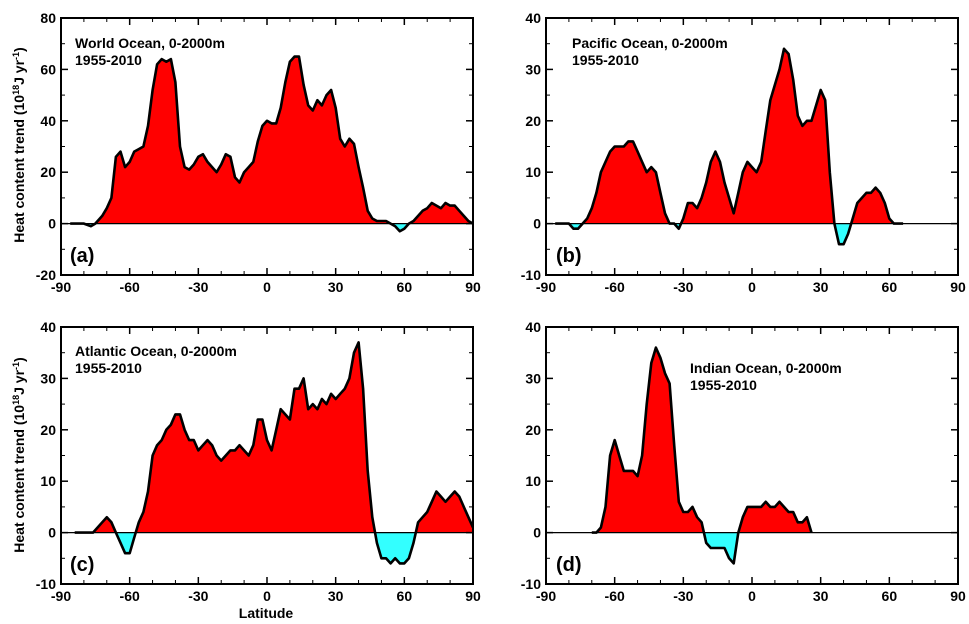  What do you see at coordinates (336, 287) in the screenshot?
I see `x-tick-label-a: 30` at bounding box center [336, 287].